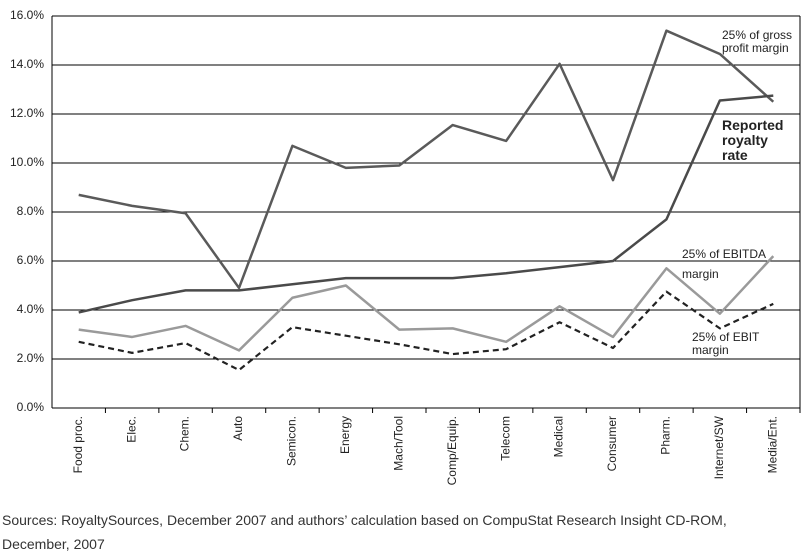  What do you see at coordinates (505, 438) in the screenshot?
I see `x-tick-label: Telecom` at bounding box center [505, 438].